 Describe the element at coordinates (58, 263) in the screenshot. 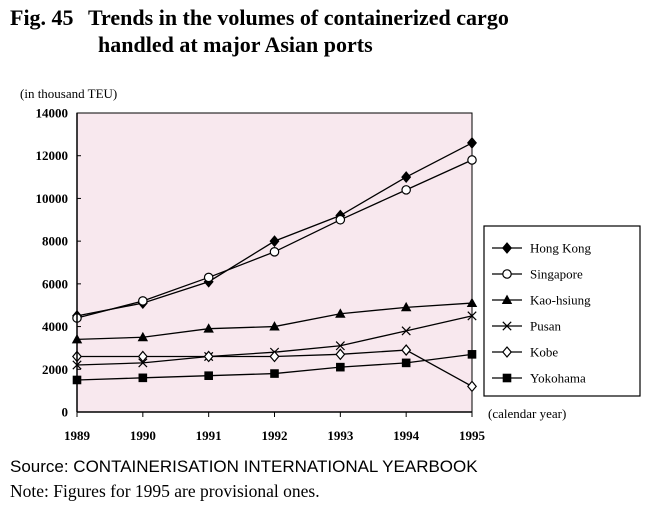

I see `y-axis-ticks: 0 2000 4000 6000 8000 10000 12000 14000` at that location.